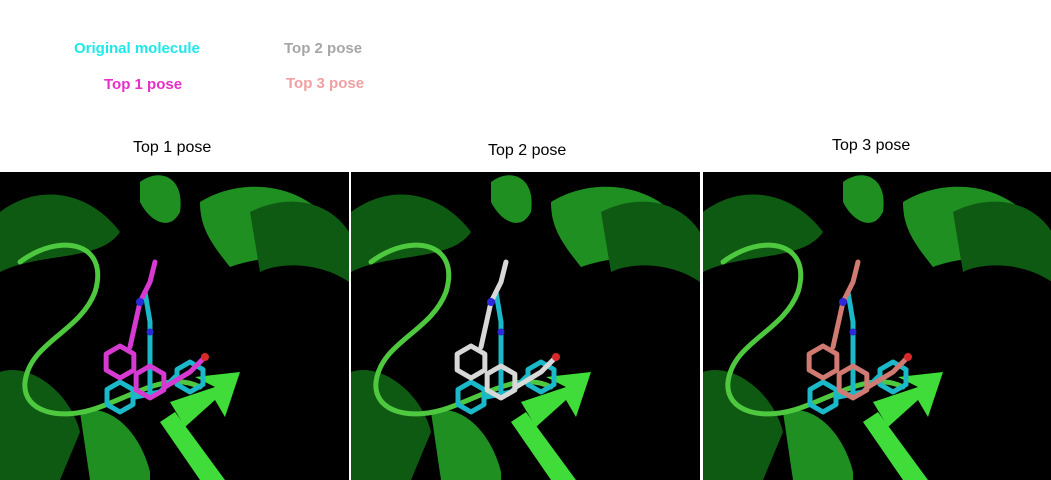  Describe the element at coordinates (143, 84) in the screenshot. I see `legend-top1-pose: Top 1 pose` at that location.